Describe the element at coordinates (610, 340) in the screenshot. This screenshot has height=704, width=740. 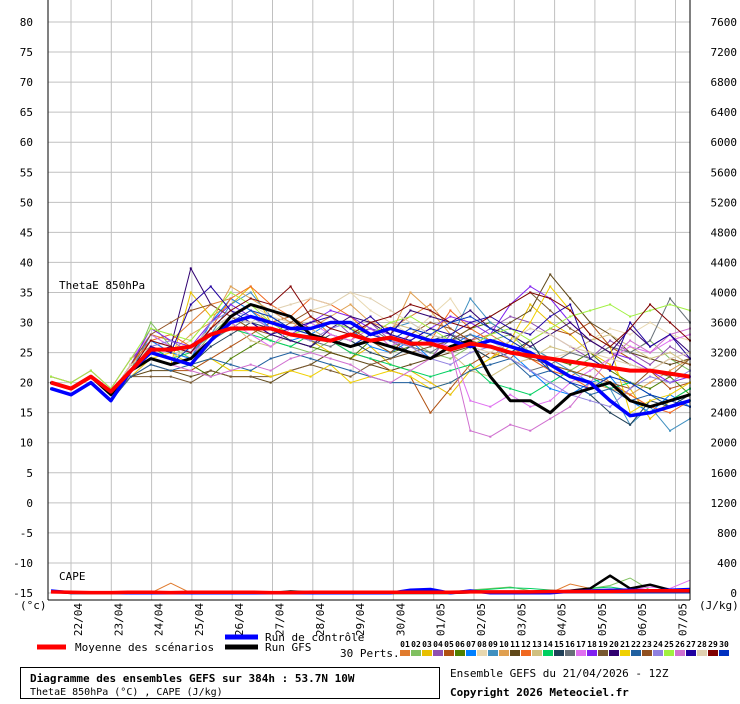
I see `perturbation-04-point` at that location.